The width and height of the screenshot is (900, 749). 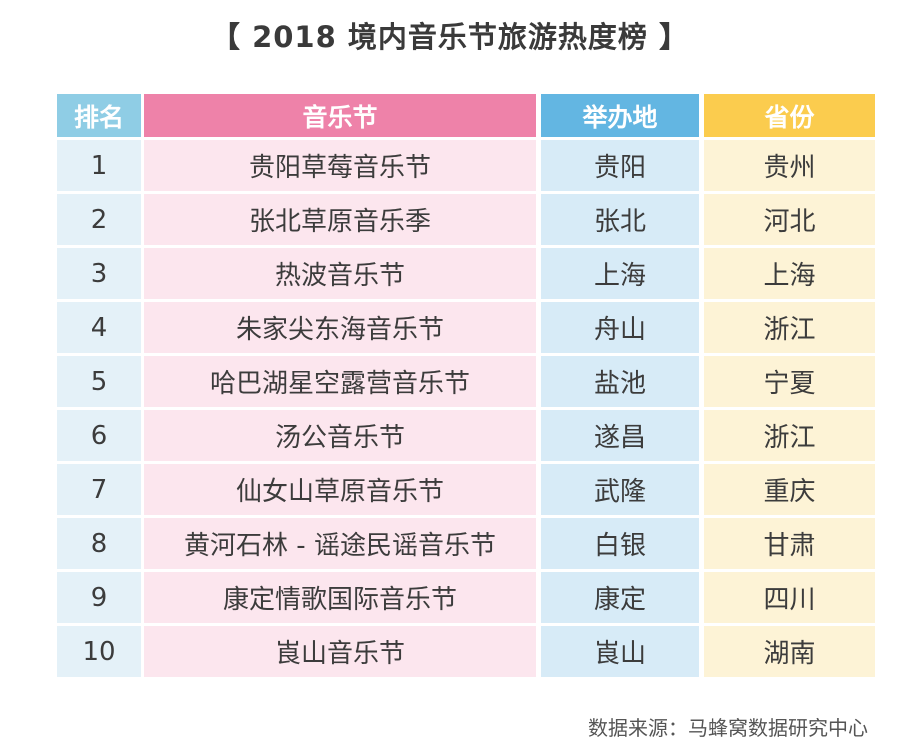 What do you see at coordinates (789, 219) in the screenshot?
I see `province-cell: 河北` at bounding box center [789, 219].